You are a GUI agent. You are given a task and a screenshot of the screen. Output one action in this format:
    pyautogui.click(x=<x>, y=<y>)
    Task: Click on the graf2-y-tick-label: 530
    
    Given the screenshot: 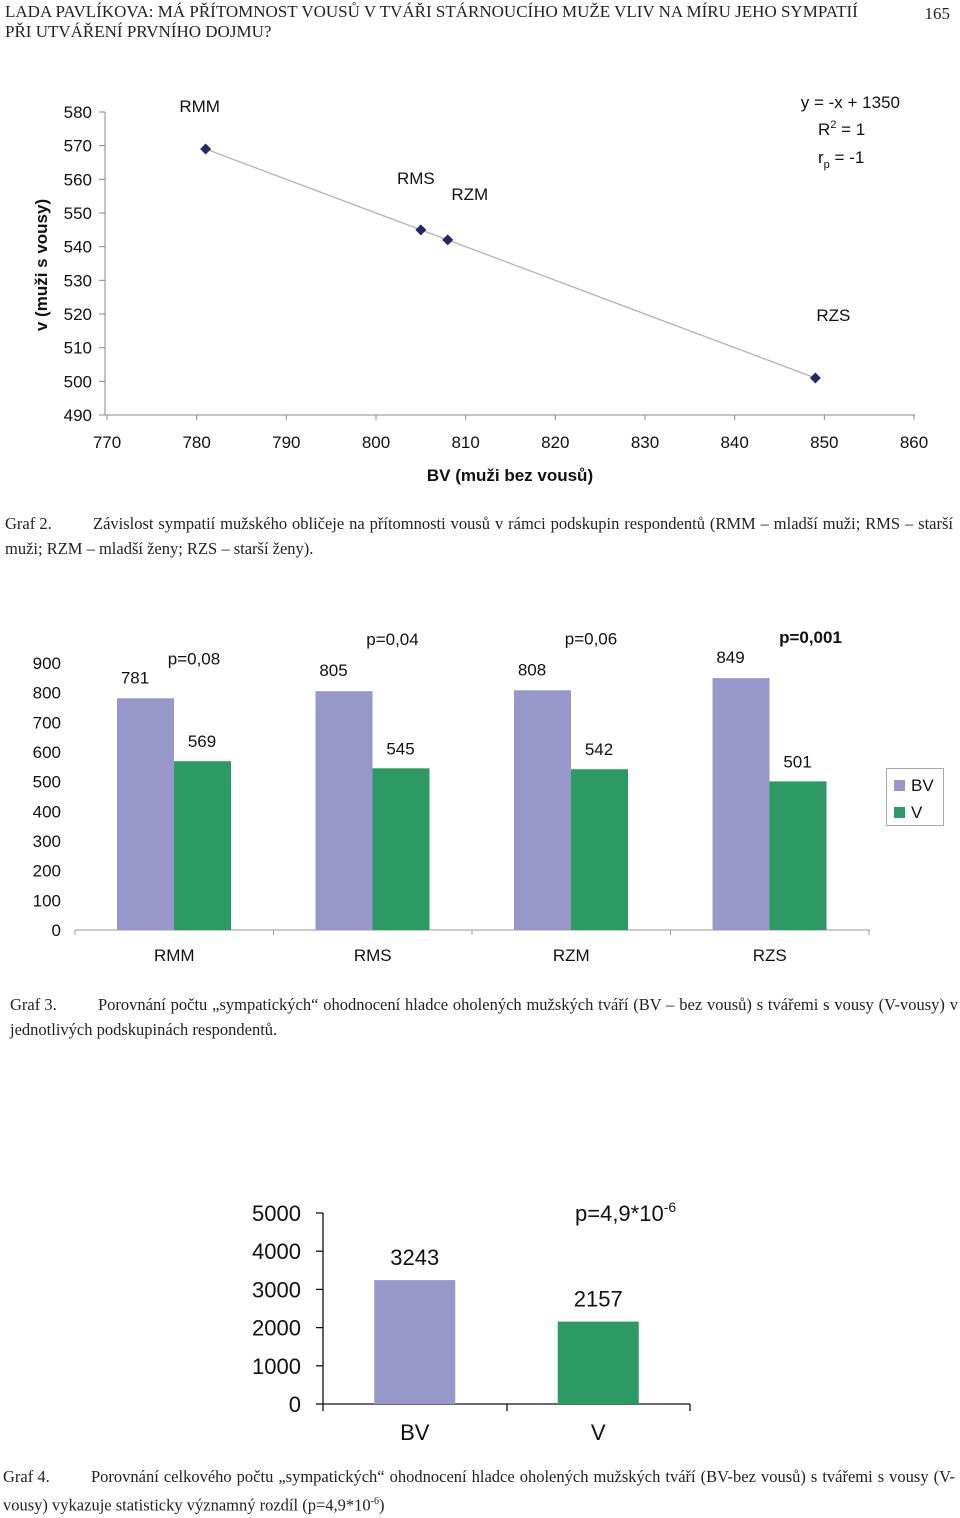 What is the action you would take?
    pyautogui.click(x=78, y=280)
    